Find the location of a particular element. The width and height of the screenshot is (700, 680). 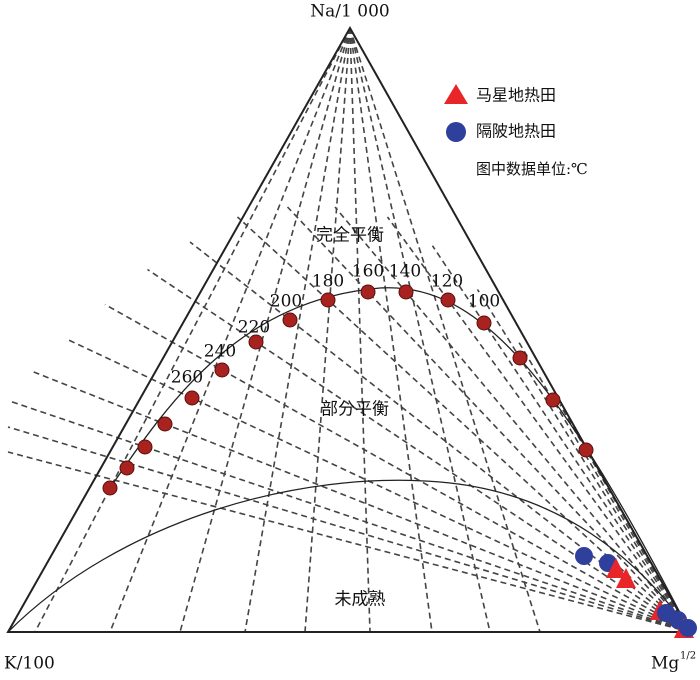

samples is located at coordinates (636, 592).